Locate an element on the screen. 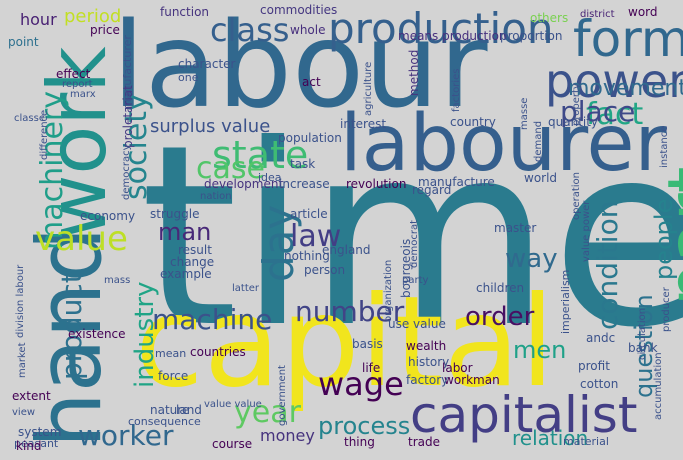 This screenshot has height=460, width=683. word-labourer: labourer is located at coordinates (503, 144).